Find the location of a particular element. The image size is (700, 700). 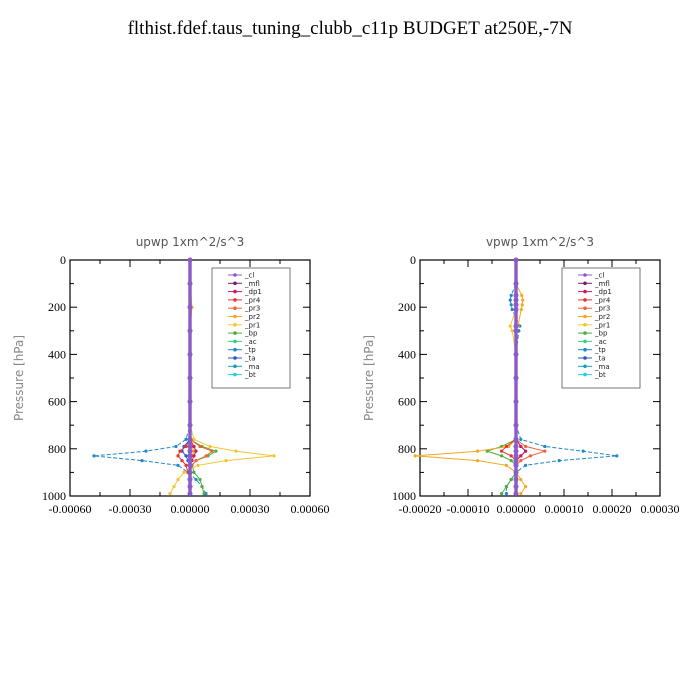

x-tick-label: -0.00030 is located at coordinates (130, 509).